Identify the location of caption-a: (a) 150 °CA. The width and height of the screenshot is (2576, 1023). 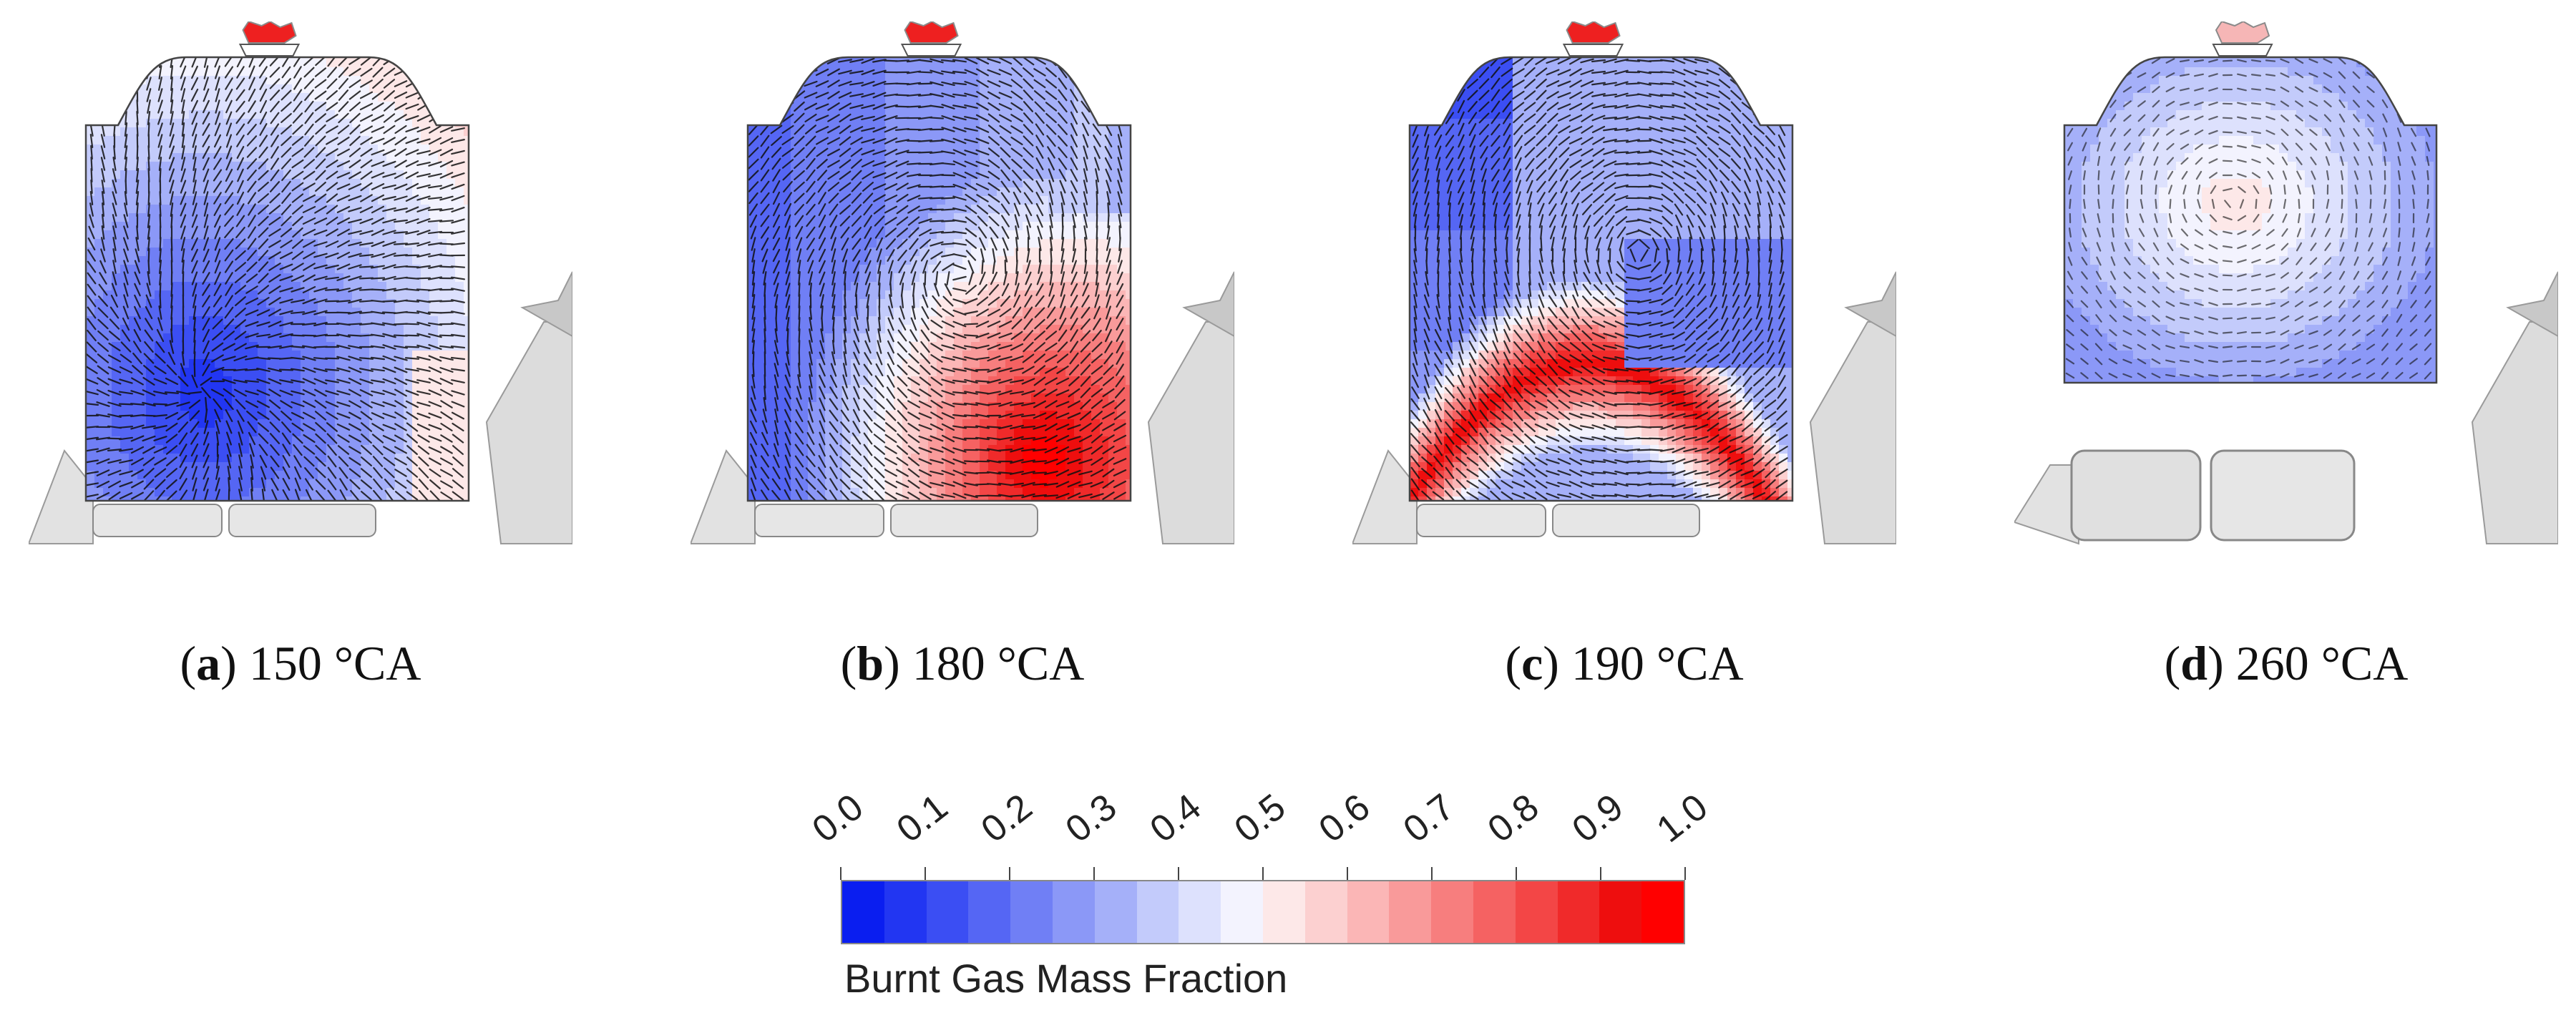
(300, 663).